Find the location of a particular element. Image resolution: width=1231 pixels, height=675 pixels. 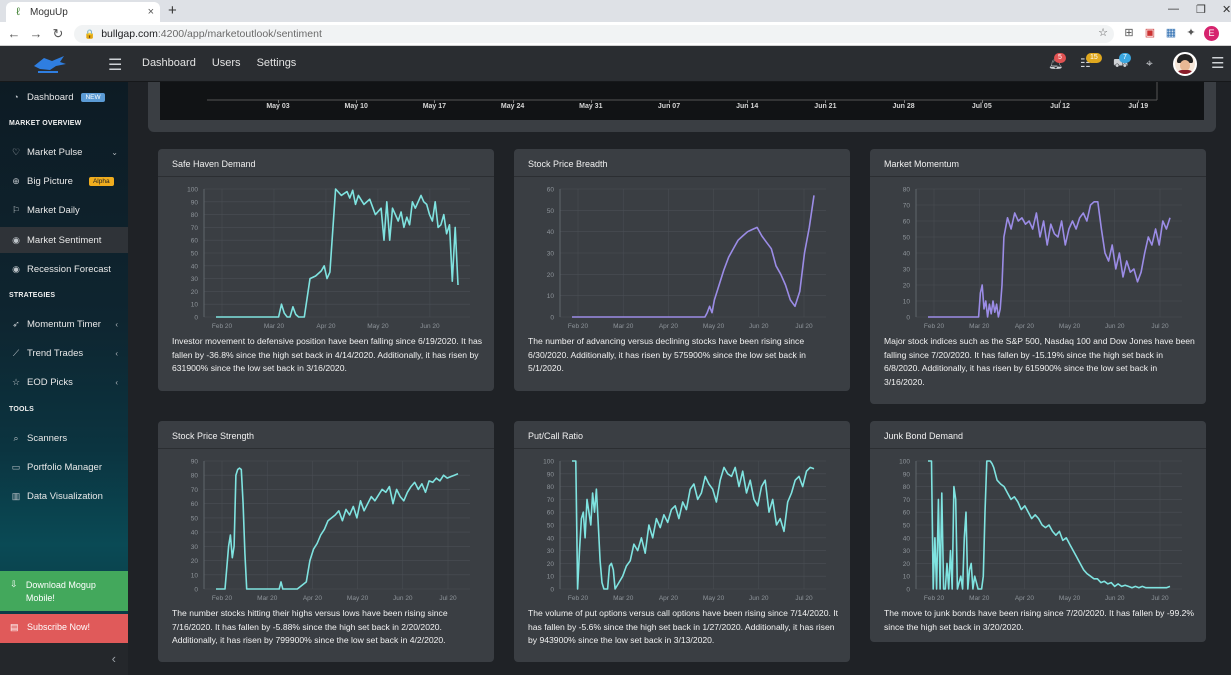

download-icon: ⇩ is located at coordinates (14, 584).